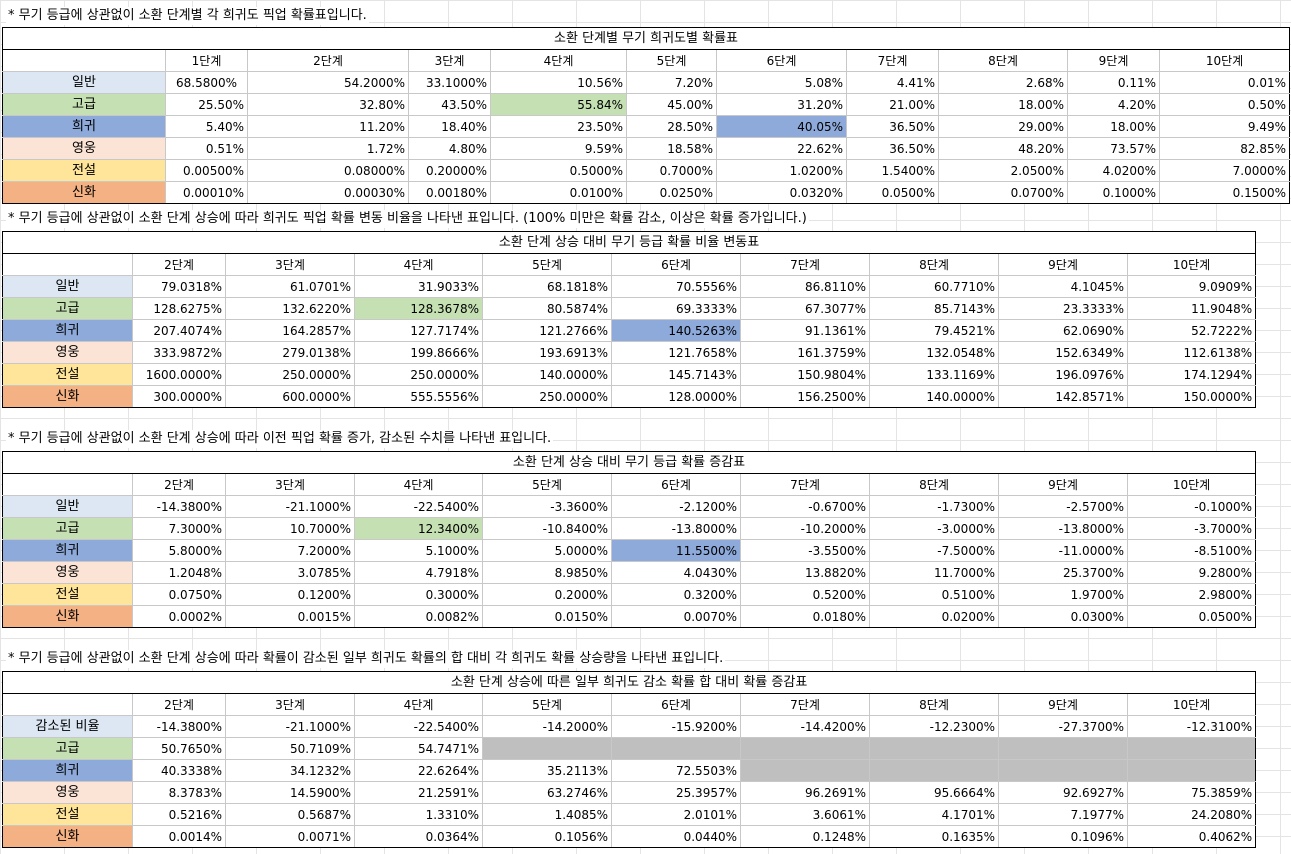  Describe the element at coordinates (418, 396) in the screenshot. I see `data-cell: 555.5556%` at that location.